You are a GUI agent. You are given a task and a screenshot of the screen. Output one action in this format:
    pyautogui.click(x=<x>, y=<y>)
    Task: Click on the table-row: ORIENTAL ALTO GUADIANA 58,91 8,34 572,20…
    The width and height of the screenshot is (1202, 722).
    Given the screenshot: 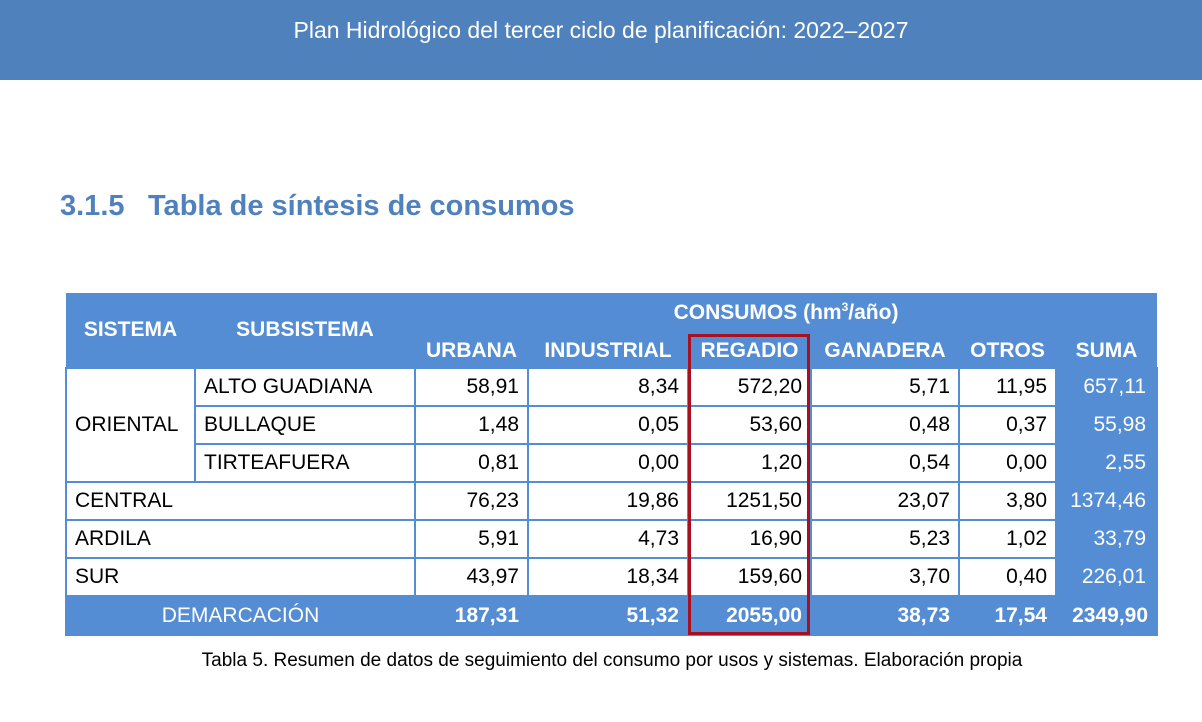 What is the action you would take?
    pyautogui.click(x=612, y=425)
    